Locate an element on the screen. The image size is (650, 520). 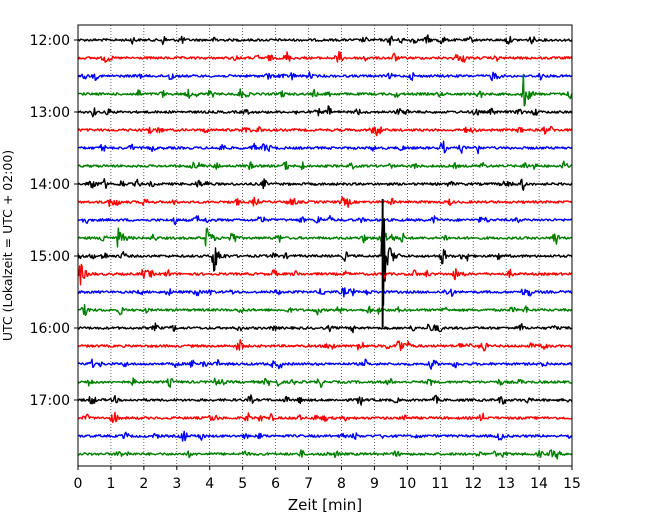
x-tick-label: 2 is located at coordinates (143, 484).